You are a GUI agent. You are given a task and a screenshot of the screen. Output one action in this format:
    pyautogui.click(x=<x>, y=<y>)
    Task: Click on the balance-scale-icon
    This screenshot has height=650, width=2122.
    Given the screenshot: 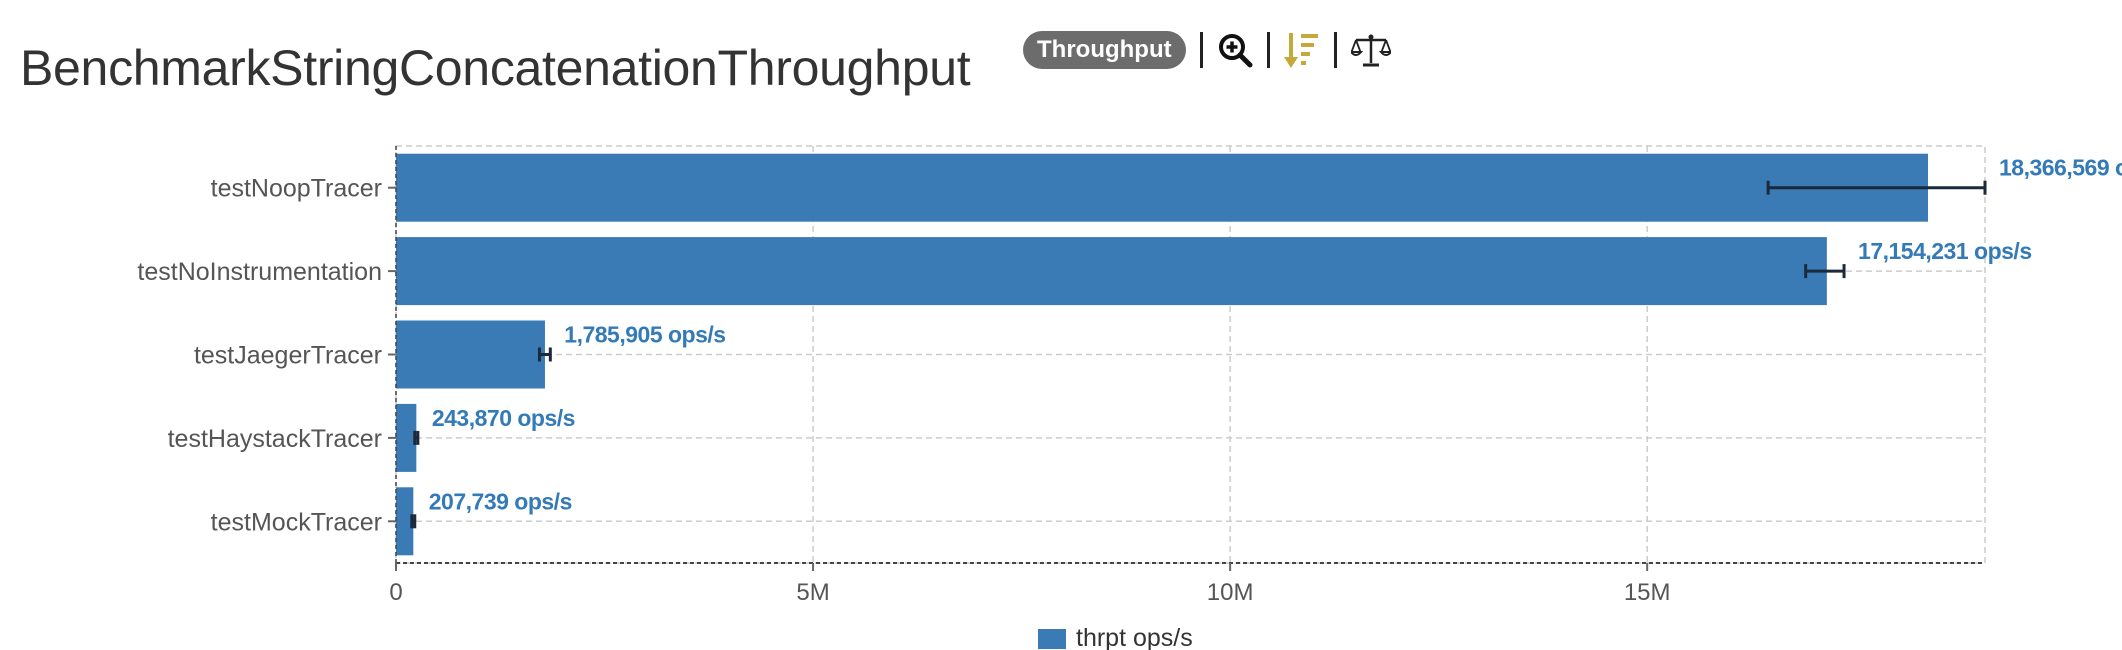 What is the action you would take?
    pyautogui.click(x=1370, y=50)
    